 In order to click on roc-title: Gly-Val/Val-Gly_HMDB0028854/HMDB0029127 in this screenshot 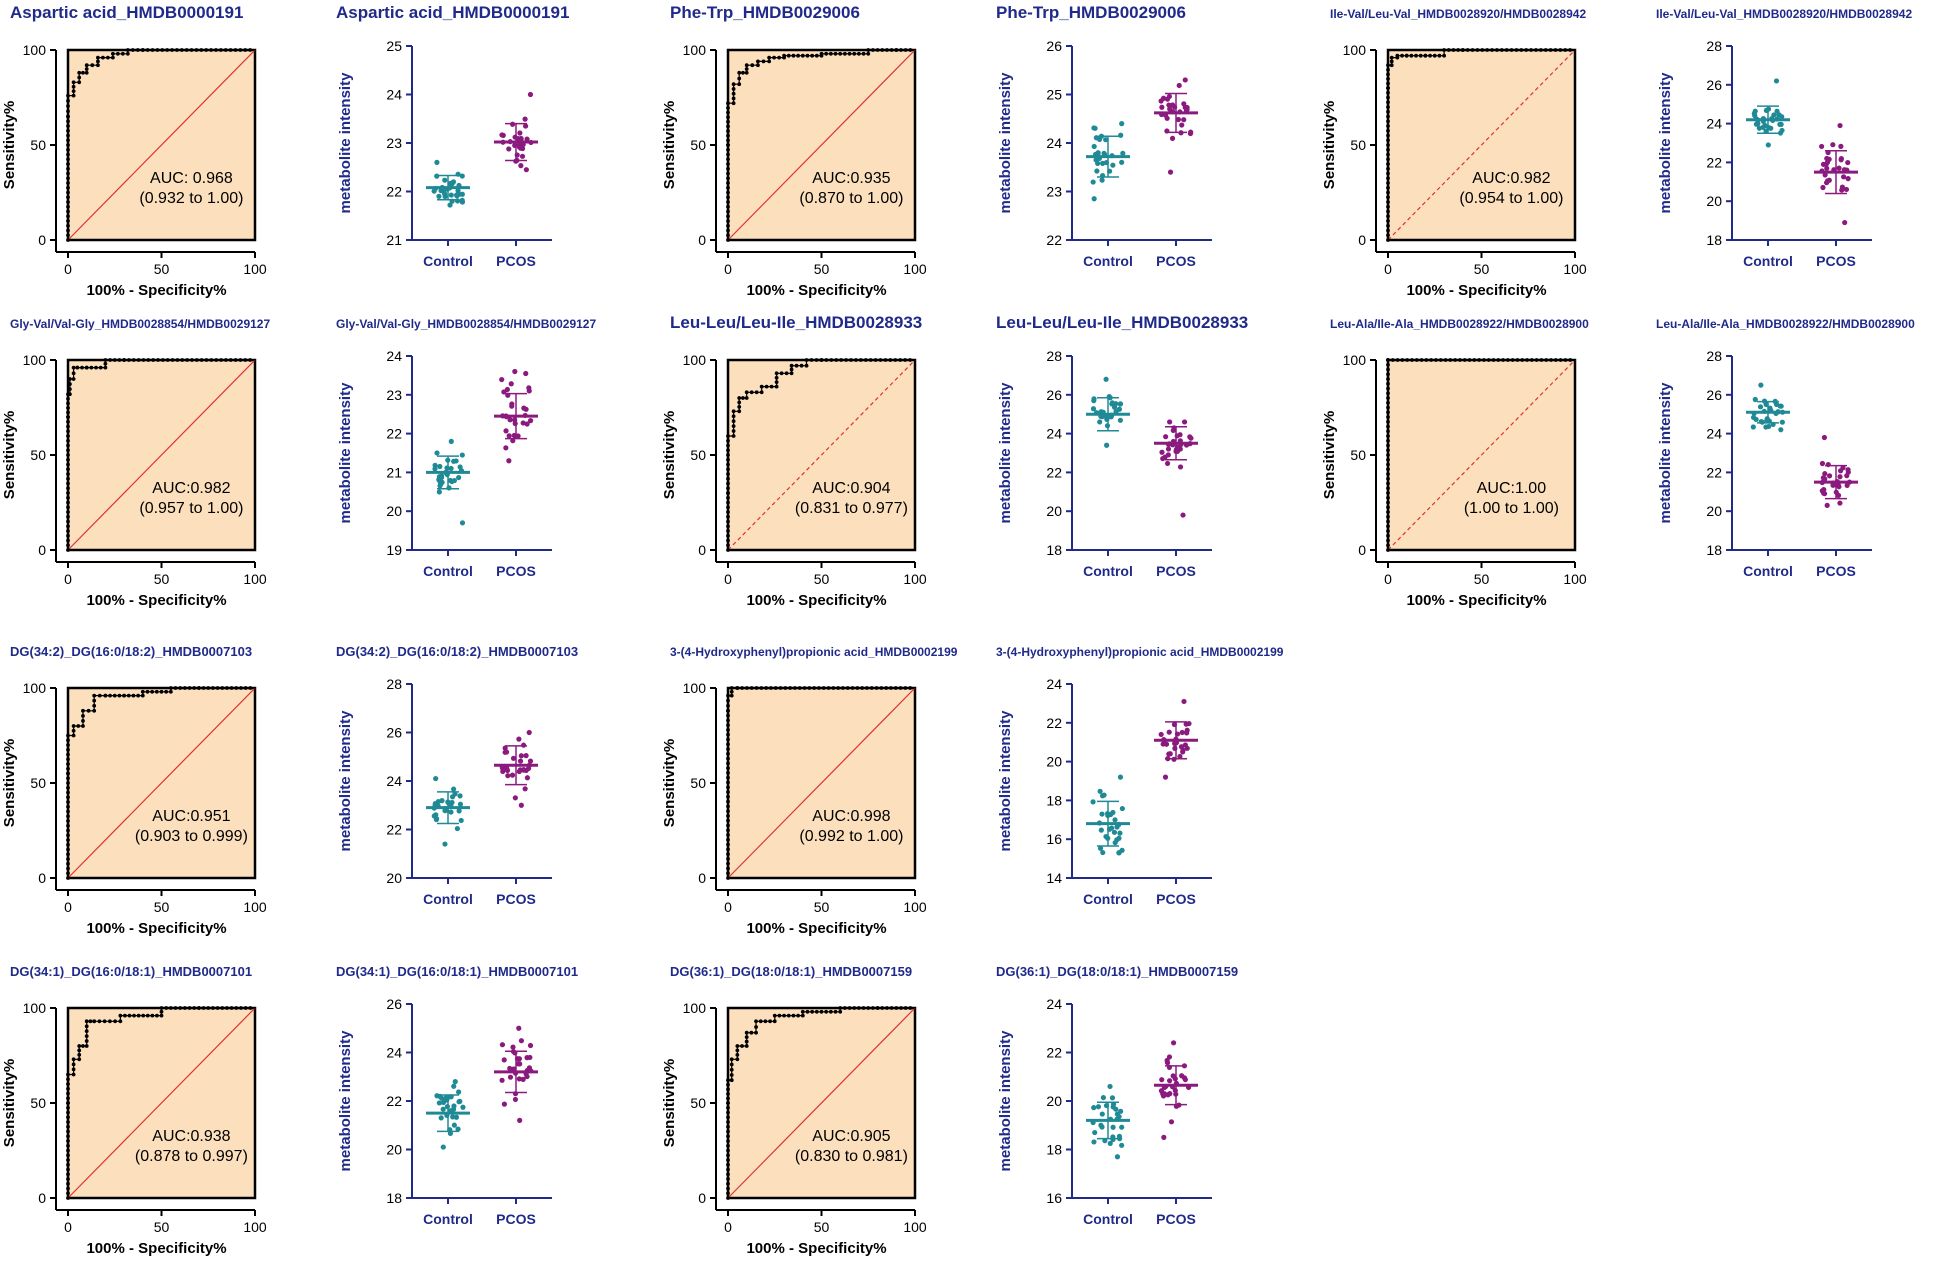, I will do `click(140, 324)`.